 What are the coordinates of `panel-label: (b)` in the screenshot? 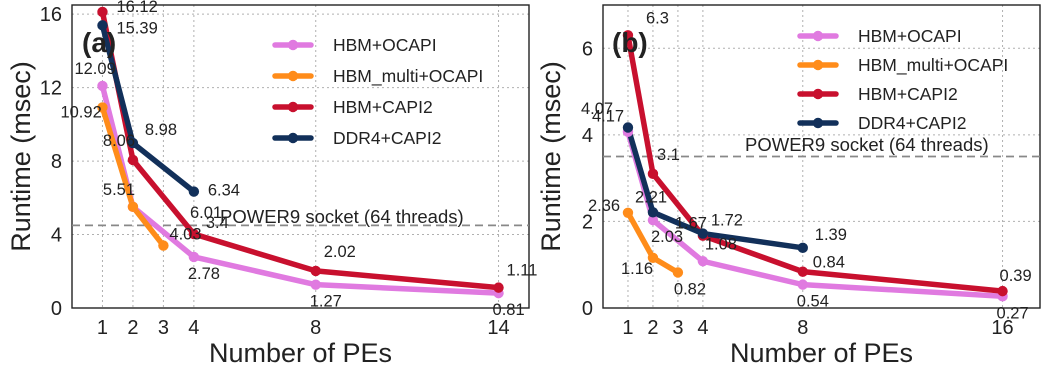 It's located at (630, 42).